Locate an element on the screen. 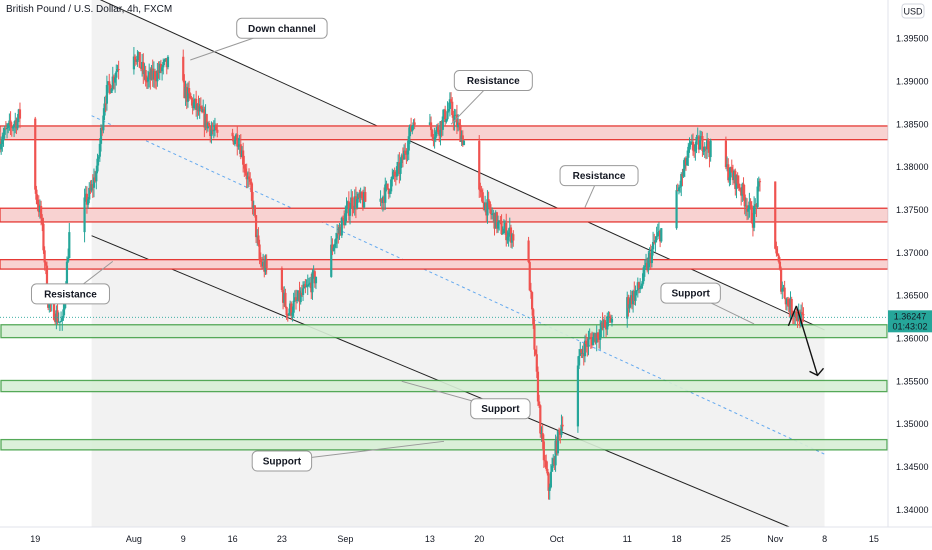  x-tick-label-7: 20 is located at coordinates (479, 539).